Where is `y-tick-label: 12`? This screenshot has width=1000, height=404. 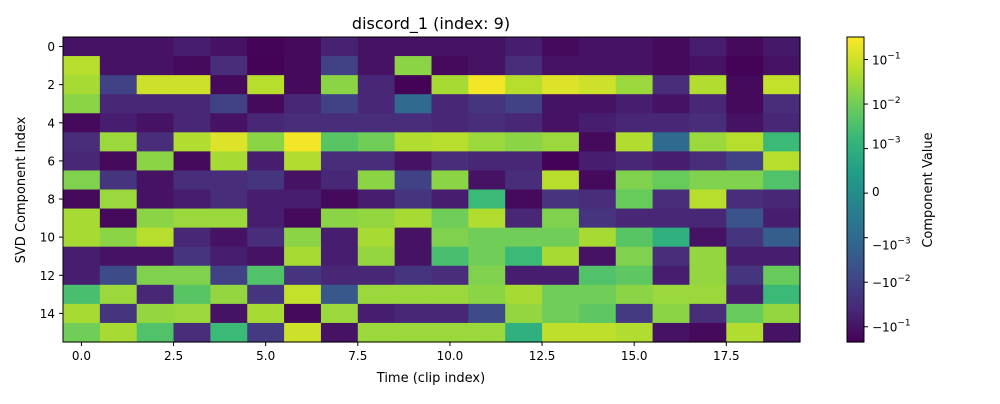
y-tick-label: 12 is located at coordinates (47, 276).